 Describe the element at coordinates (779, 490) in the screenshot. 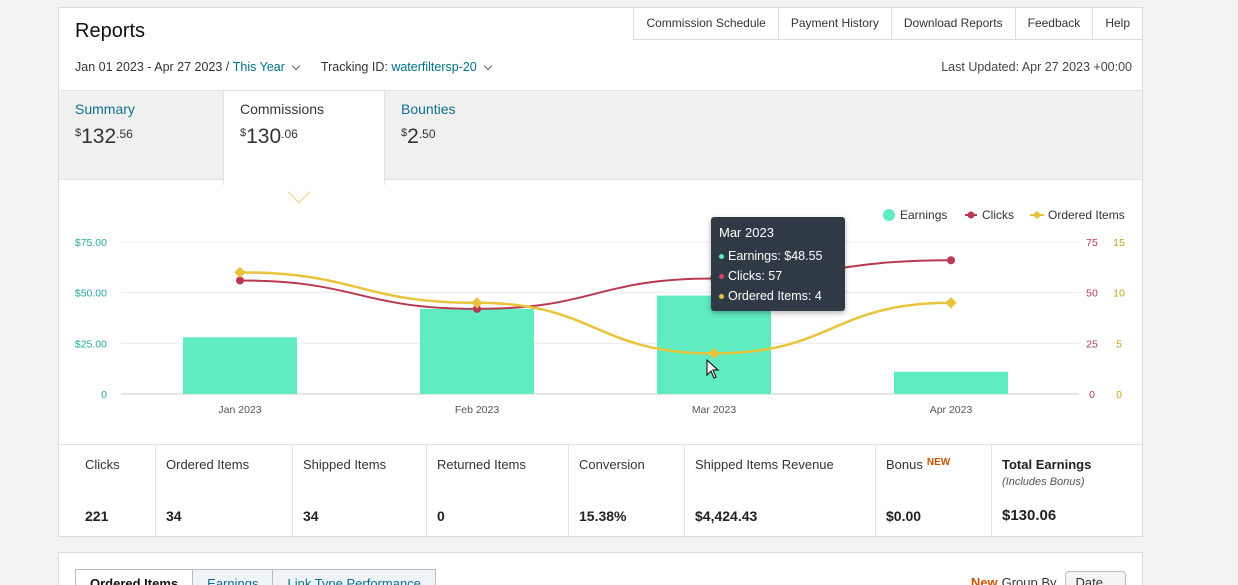

I see `stat-shipped-revenue: Shipped Items Revenue $4,424.43` at that location.